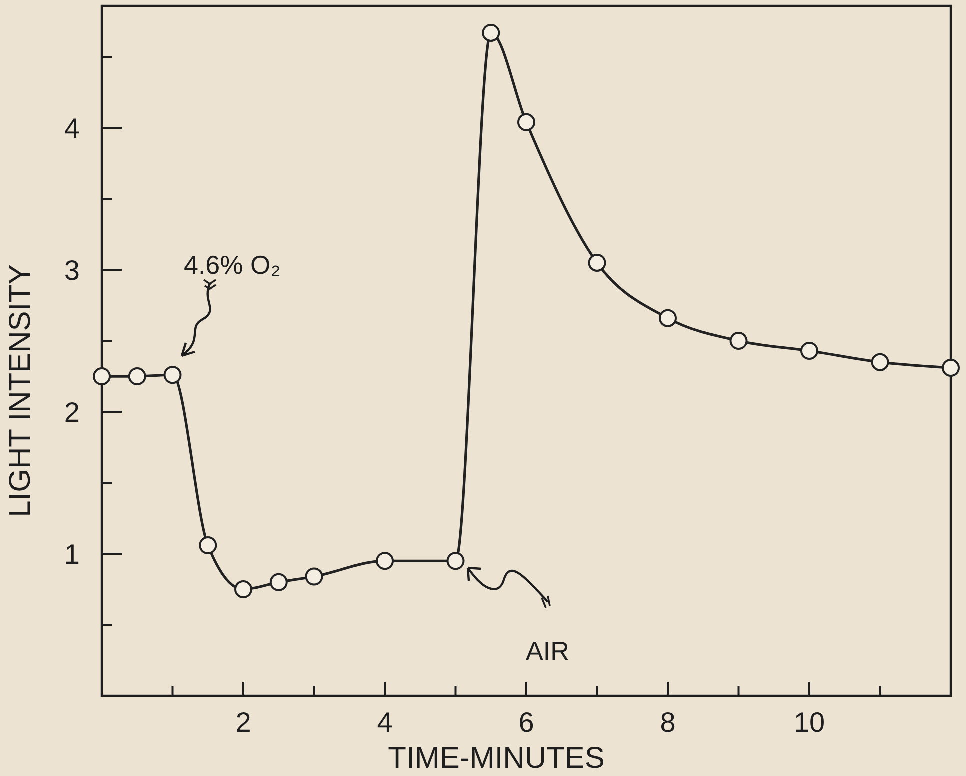  What do you see at coordinates (72, 554) in the screenshot?
I see `y-tick-label: 1` at bounding box center [72, 554].